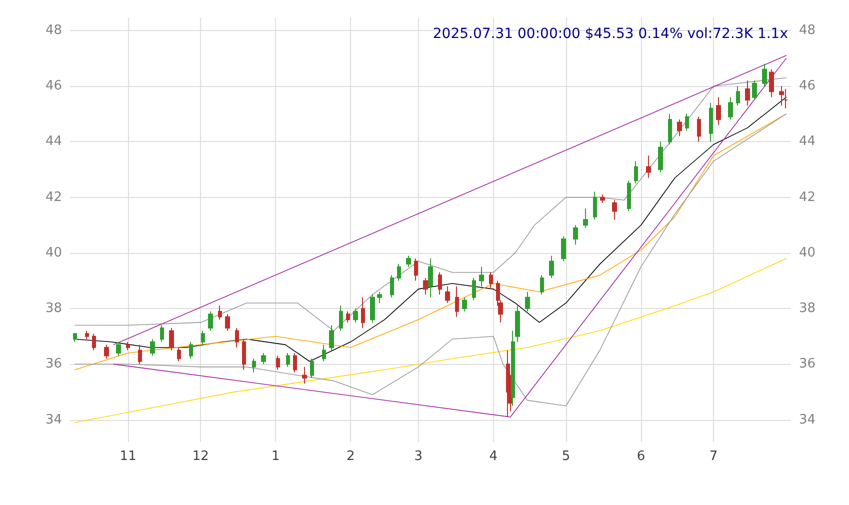 The width and height of the screenshot is (849, 505). I want to click on y2-tick-label: 48, so click(807, 30).